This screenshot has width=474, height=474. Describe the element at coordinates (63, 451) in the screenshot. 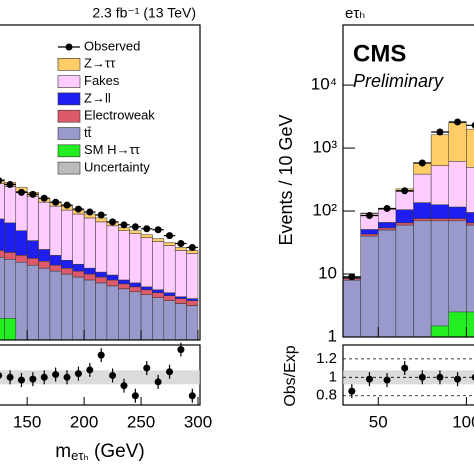

I see `x-axis-symbol: m` at that location.